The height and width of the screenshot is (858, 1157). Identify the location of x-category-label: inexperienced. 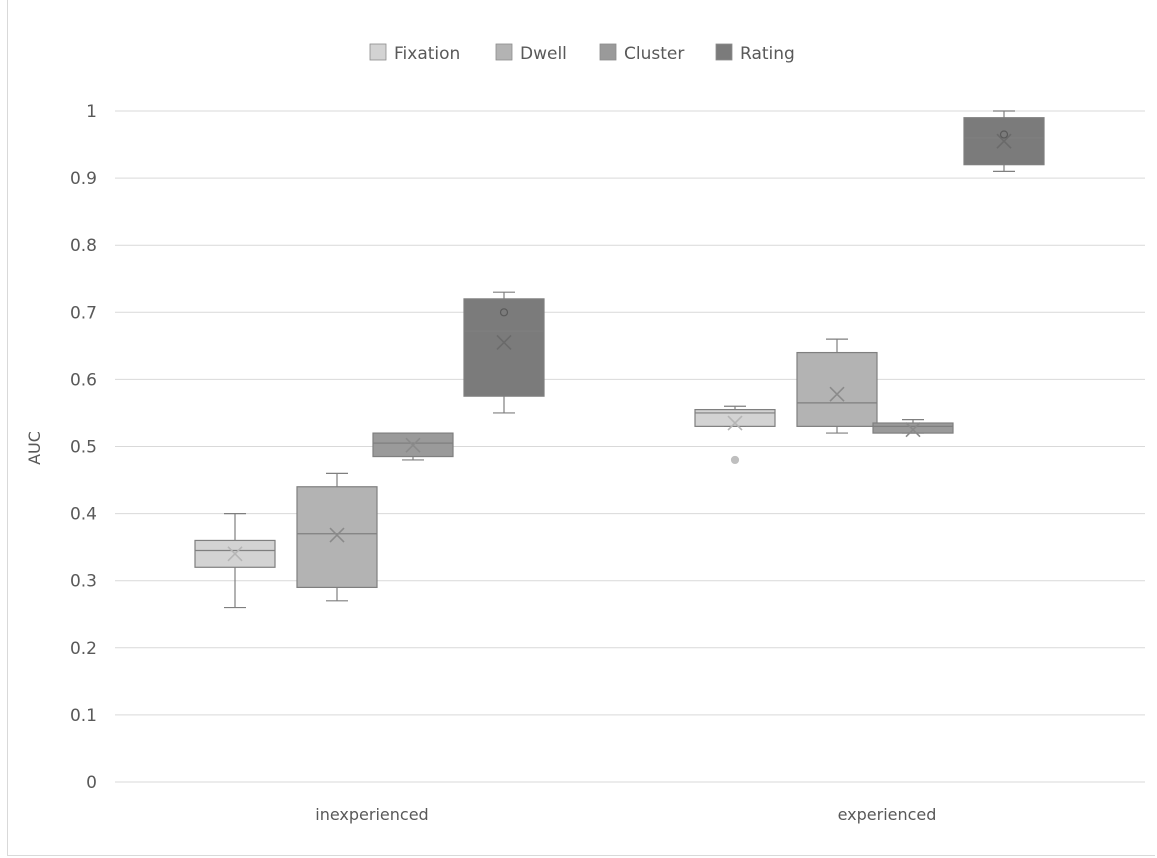
(371, 814).